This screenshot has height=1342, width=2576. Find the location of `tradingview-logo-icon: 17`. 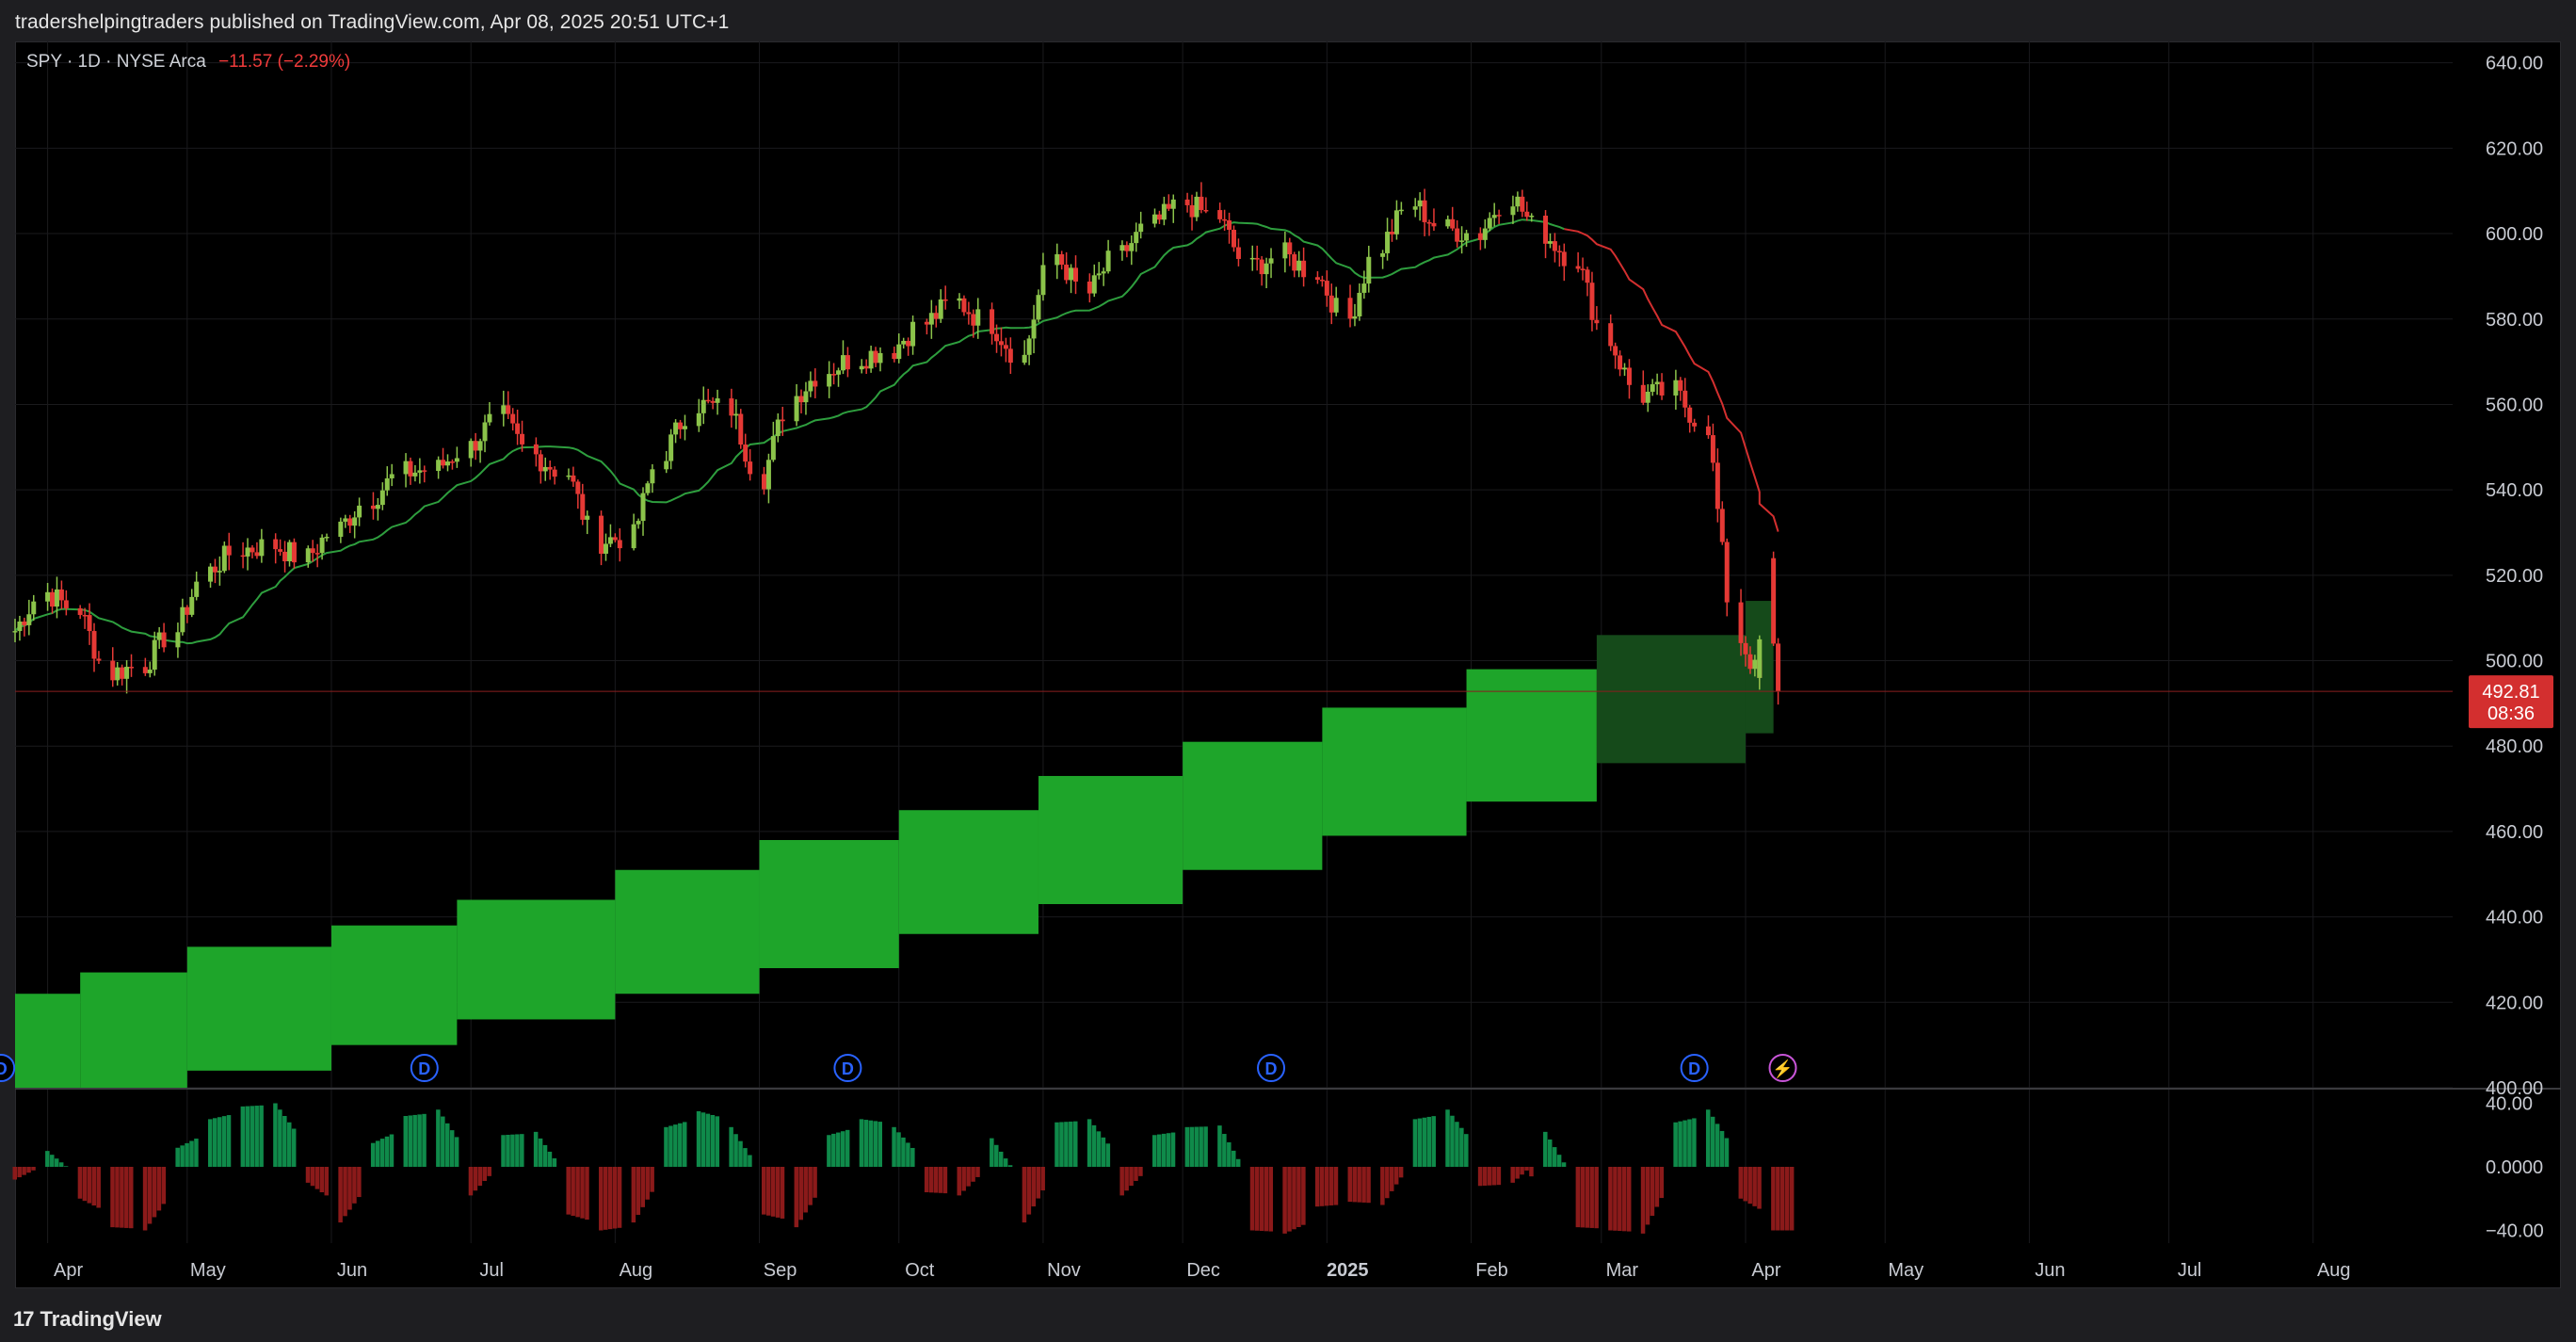

tradingview-logo-icon: 17 is located at coordinates (24, 1319).